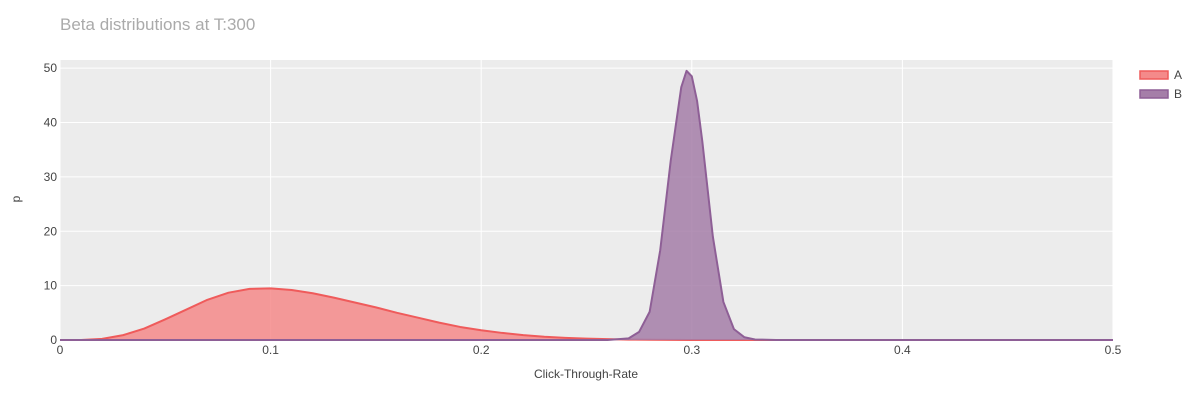 This screenshot has width=1200, height=400. I want to click on x-tick-label: 0.3, so click(691, 350).